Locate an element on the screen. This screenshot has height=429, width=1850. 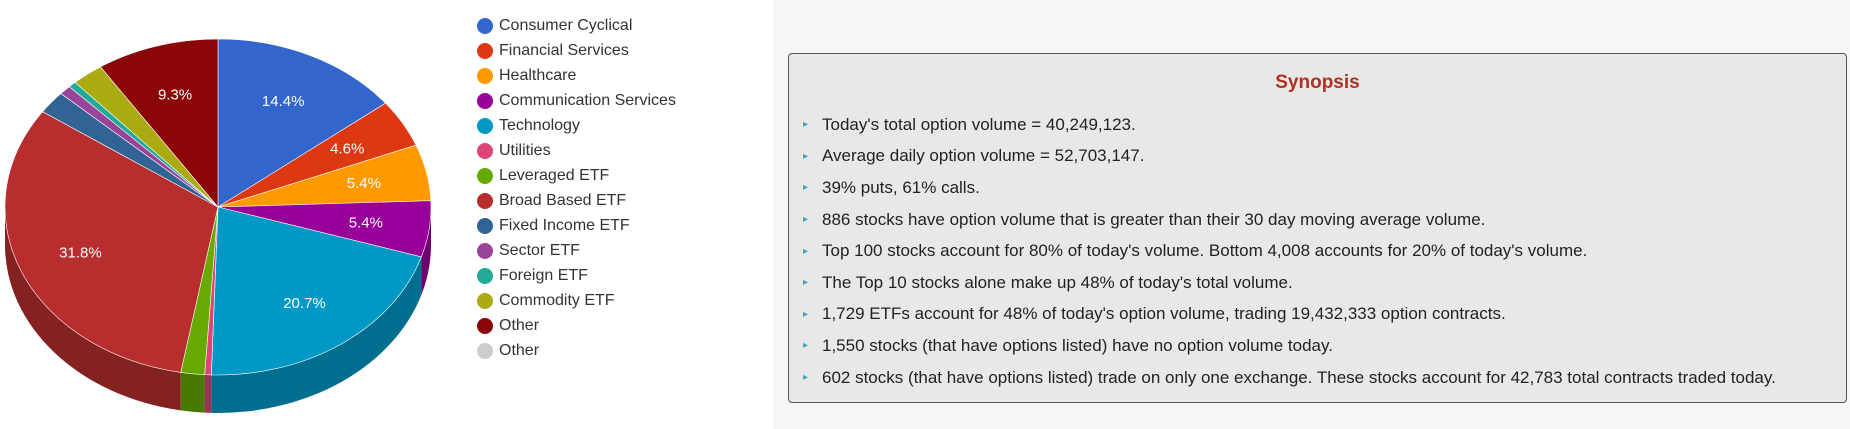
legend-item: Healthcare is located at coordinates (576, 75).